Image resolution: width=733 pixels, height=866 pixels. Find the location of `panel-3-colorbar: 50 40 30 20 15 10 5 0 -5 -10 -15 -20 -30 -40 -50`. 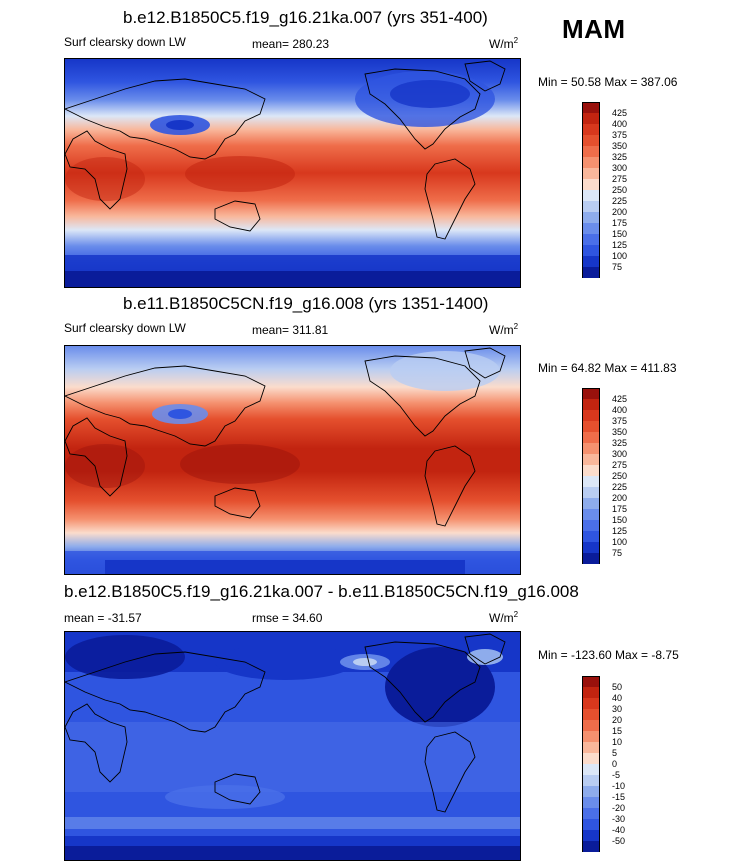

panel-3-colorbar: 50 40 30 20 15 10 5 0 -5 -10 -15 -20 -30 -40 -50 is located at coordinates (603, 764).